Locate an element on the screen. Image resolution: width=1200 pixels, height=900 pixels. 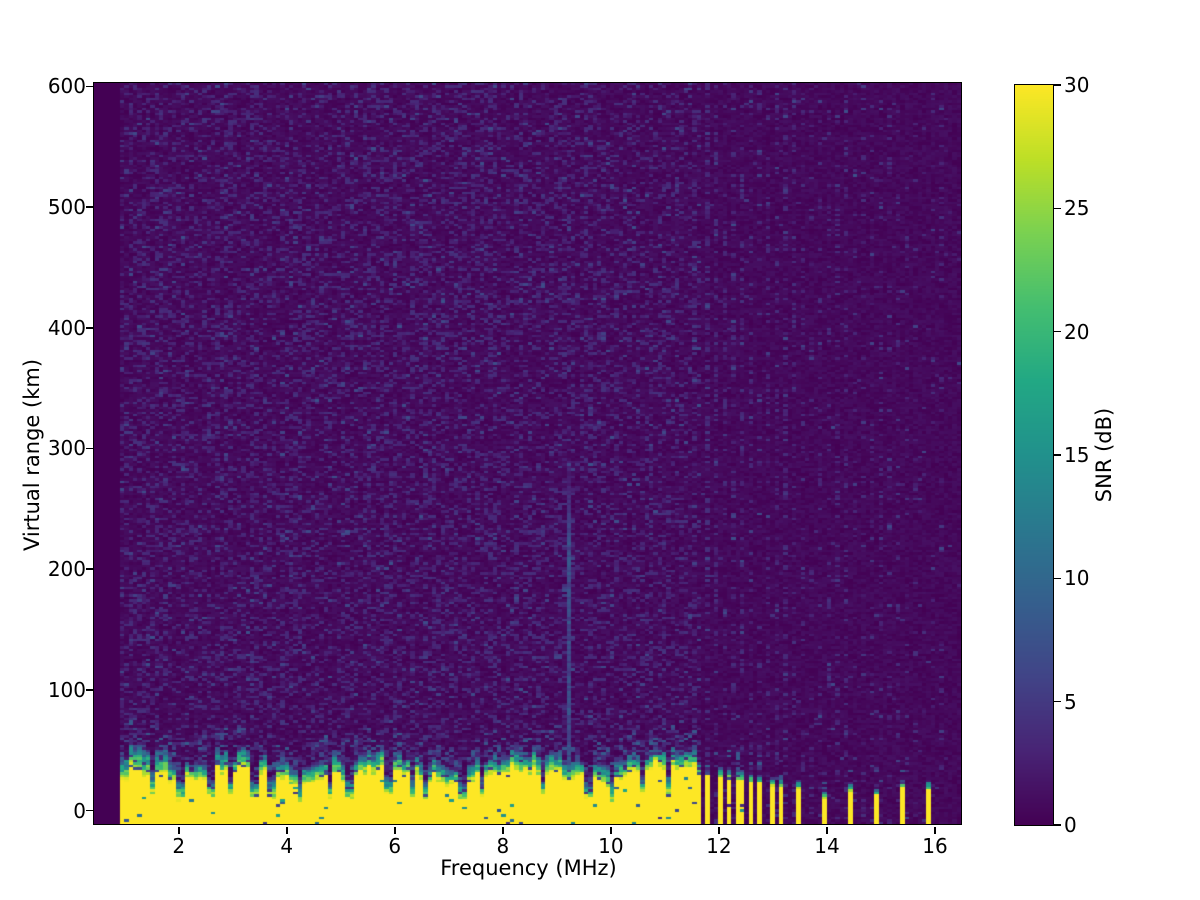
colorbar-label: SNR (dB) is located at coordinates (1104, 455).